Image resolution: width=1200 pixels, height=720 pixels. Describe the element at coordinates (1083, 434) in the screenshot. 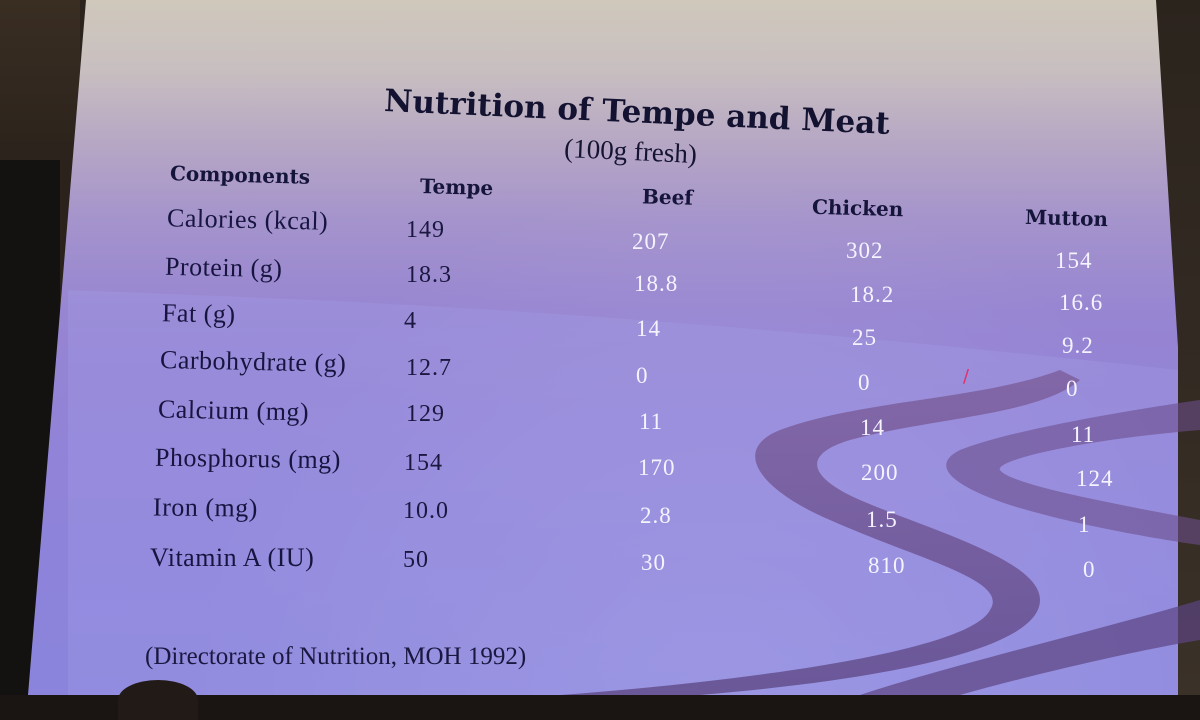

I see `cell-calcium-mutton: 11` at that location.